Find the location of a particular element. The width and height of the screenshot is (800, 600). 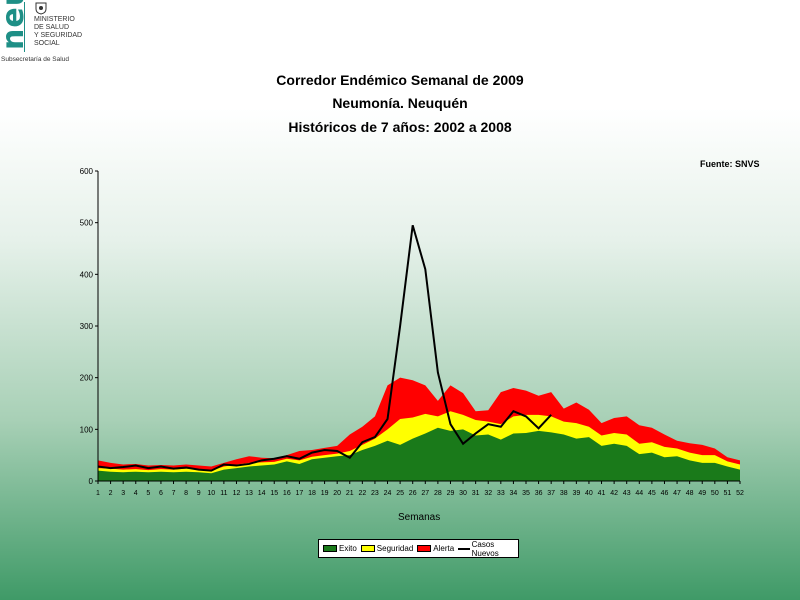

y-tick-label: 200 is located at coordinates (87, 378).